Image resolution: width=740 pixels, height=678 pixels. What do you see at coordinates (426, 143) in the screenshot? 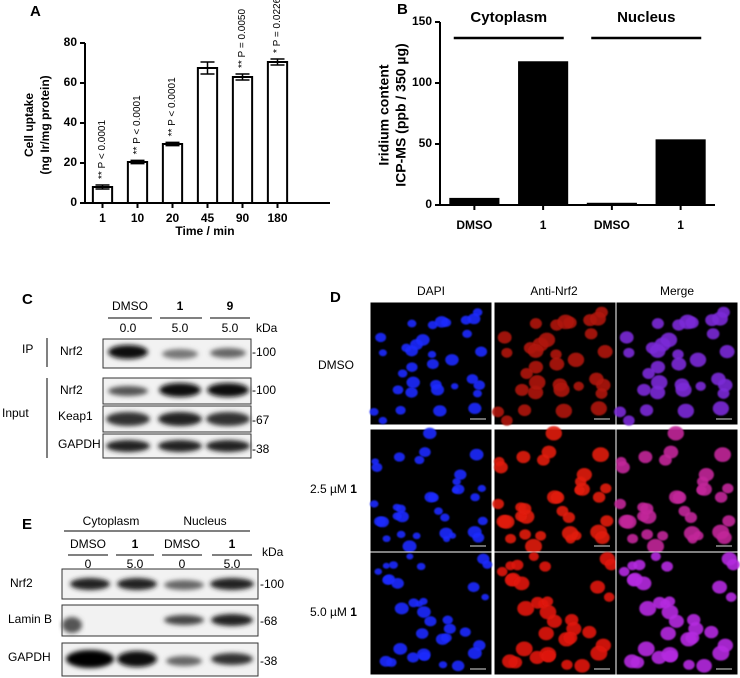
I see `y-tick-label: 50` at bounding box center [426, 143].